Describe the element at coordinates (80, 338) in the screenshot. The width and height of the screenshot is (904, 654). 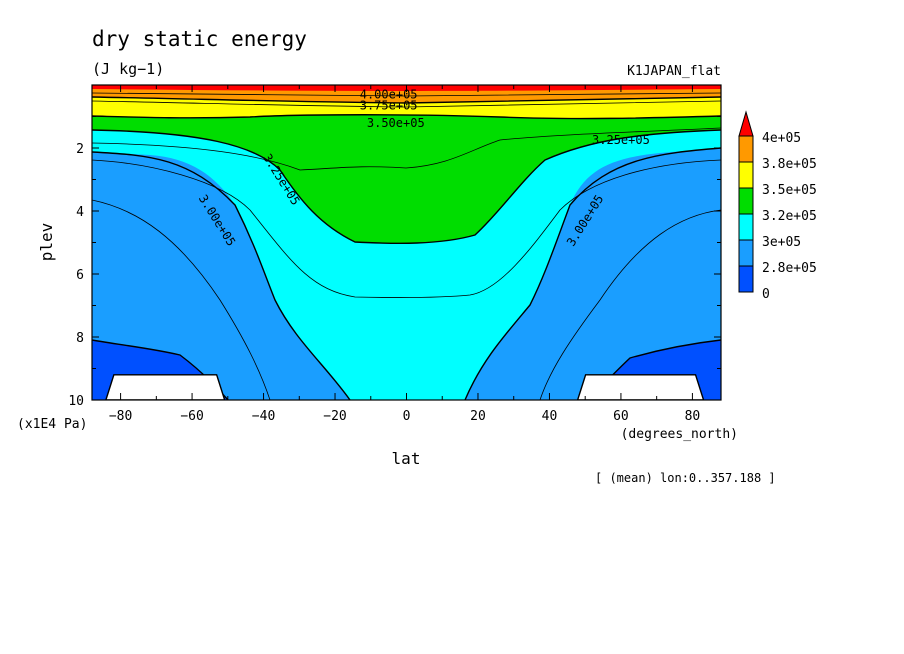
I see `y-tick-label: 8` at that location.